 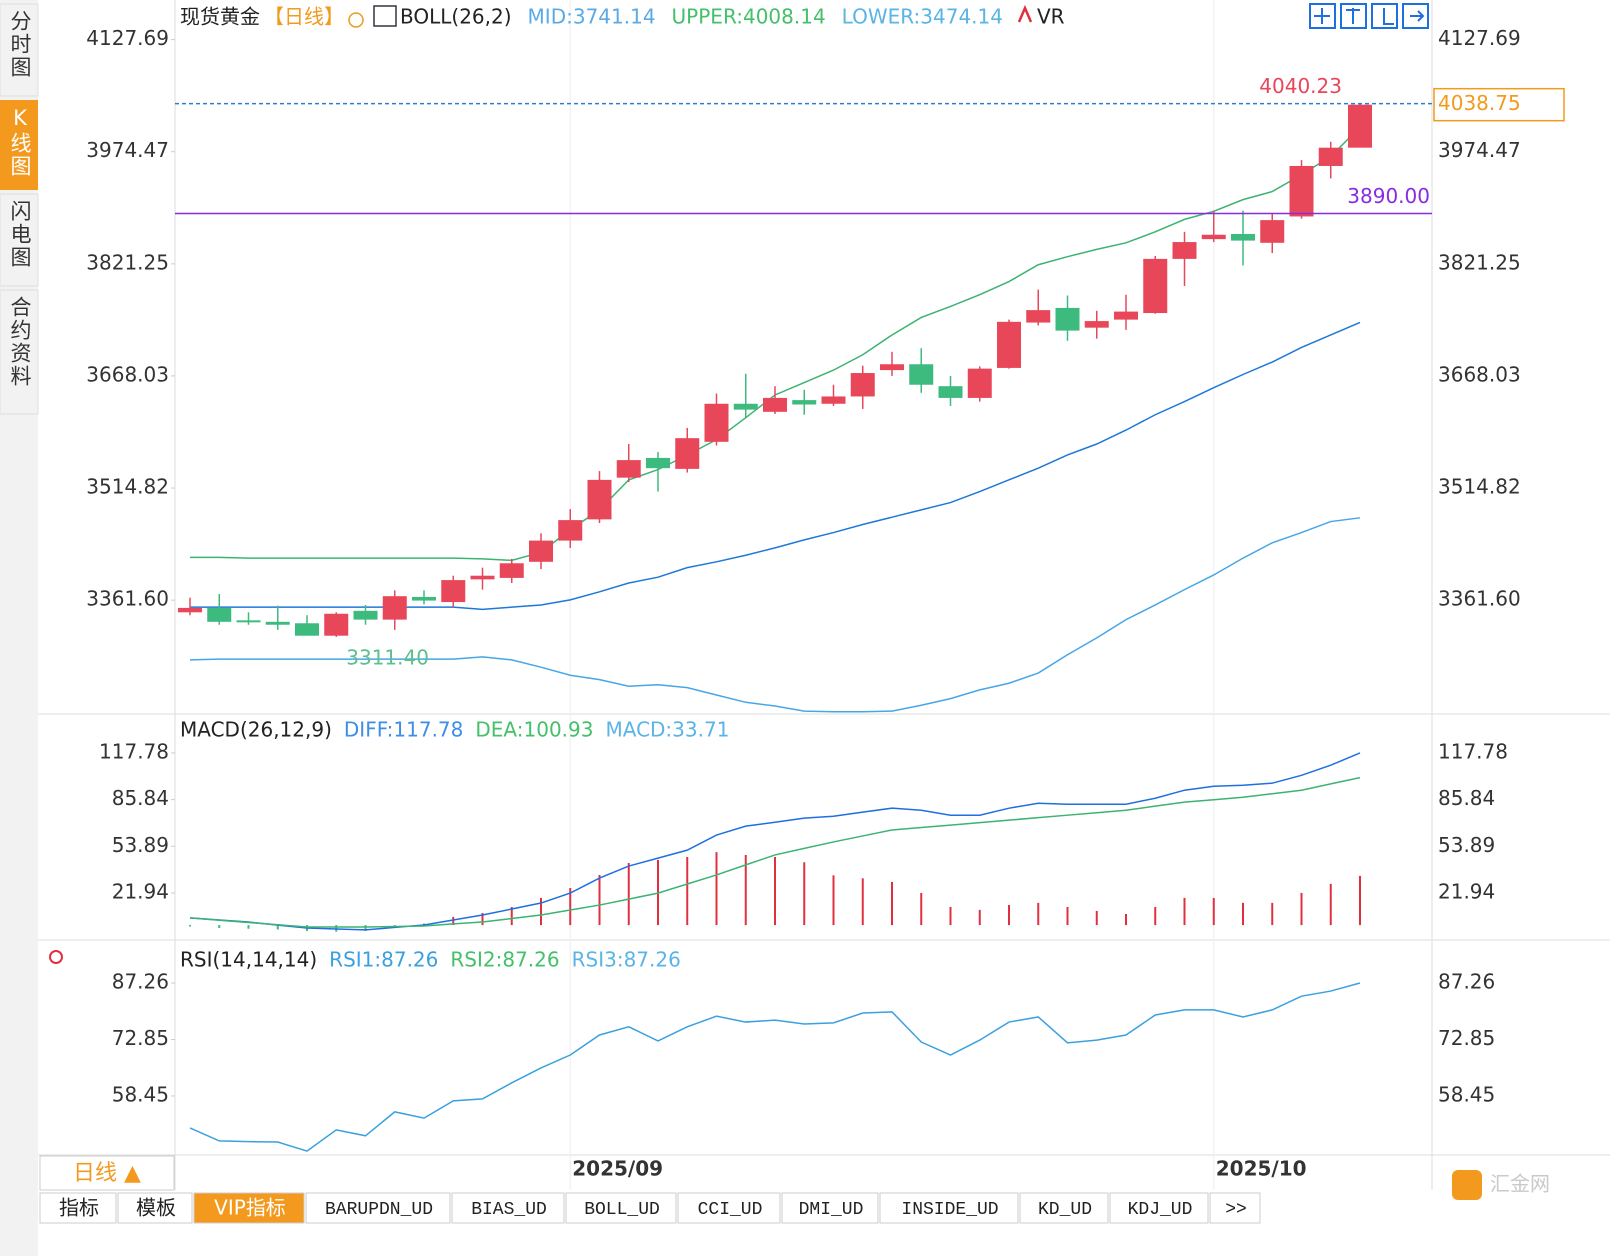 I want to click on legend-item: VR, so click(x=1051, y=17).